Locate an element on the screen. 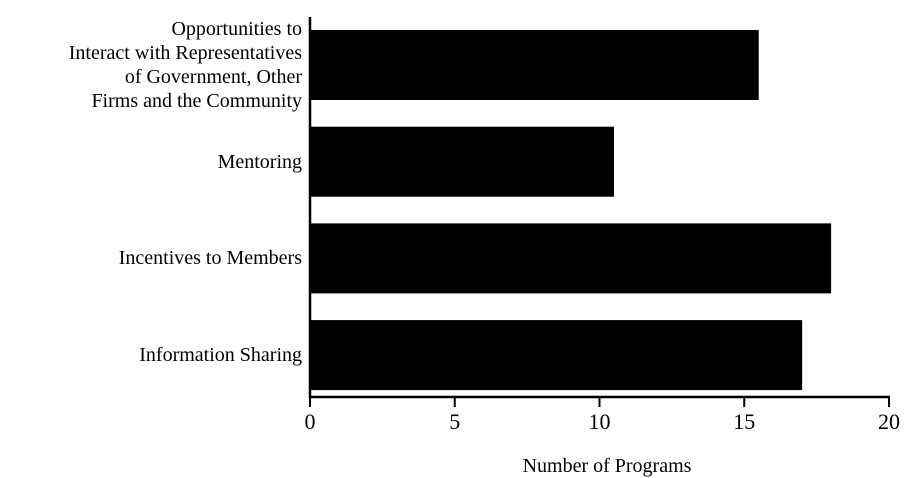 The width and height of the screenshot is (906, 478). x-tick-label: 20 is located at coordinates (889, 421).